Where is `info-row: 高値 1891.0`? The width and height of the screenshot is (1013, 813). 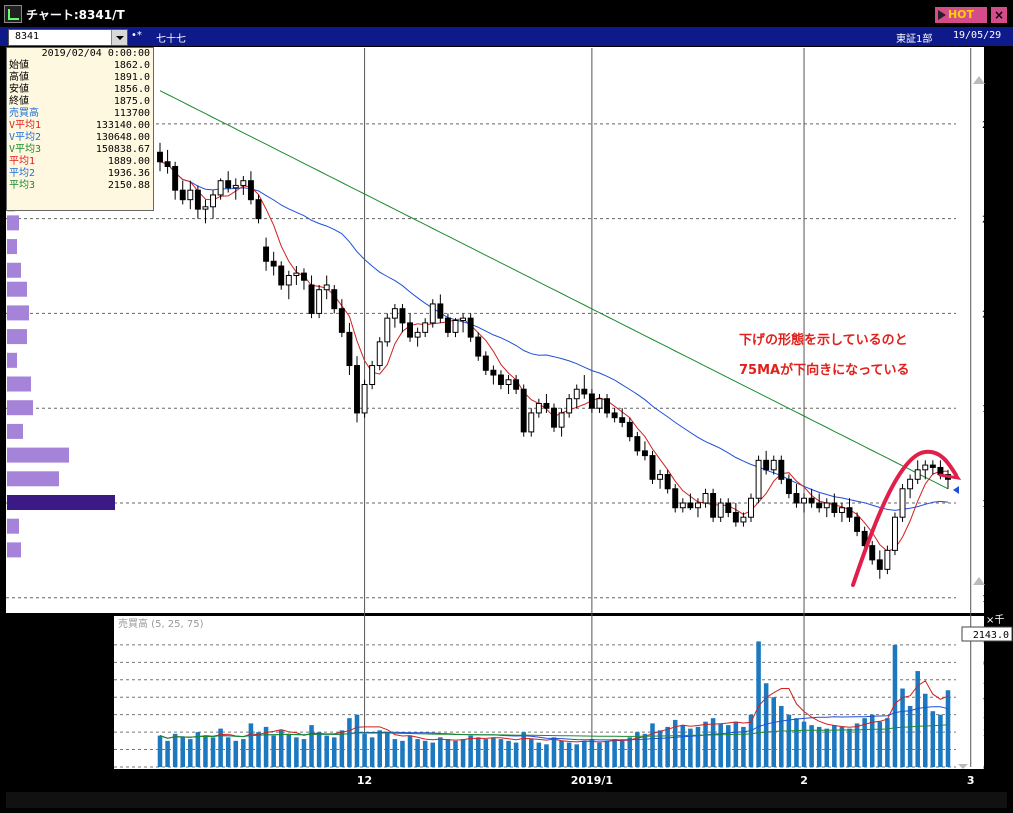 info-row: 高値 1891.0 is located at coordinates (80, 78).